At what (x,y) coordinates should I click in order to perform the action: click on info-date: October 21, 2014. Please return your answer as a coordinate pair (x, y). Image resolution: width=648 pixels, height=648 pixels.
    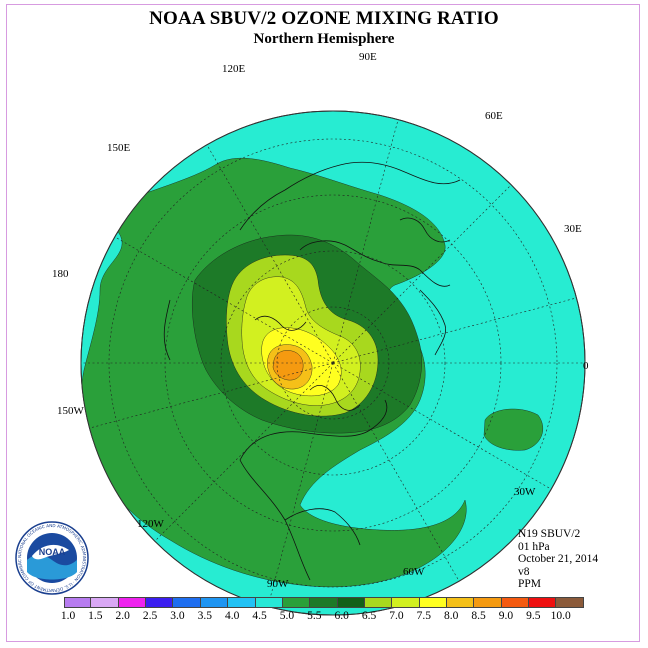
    Looking at the image, I should click on (558, 559).